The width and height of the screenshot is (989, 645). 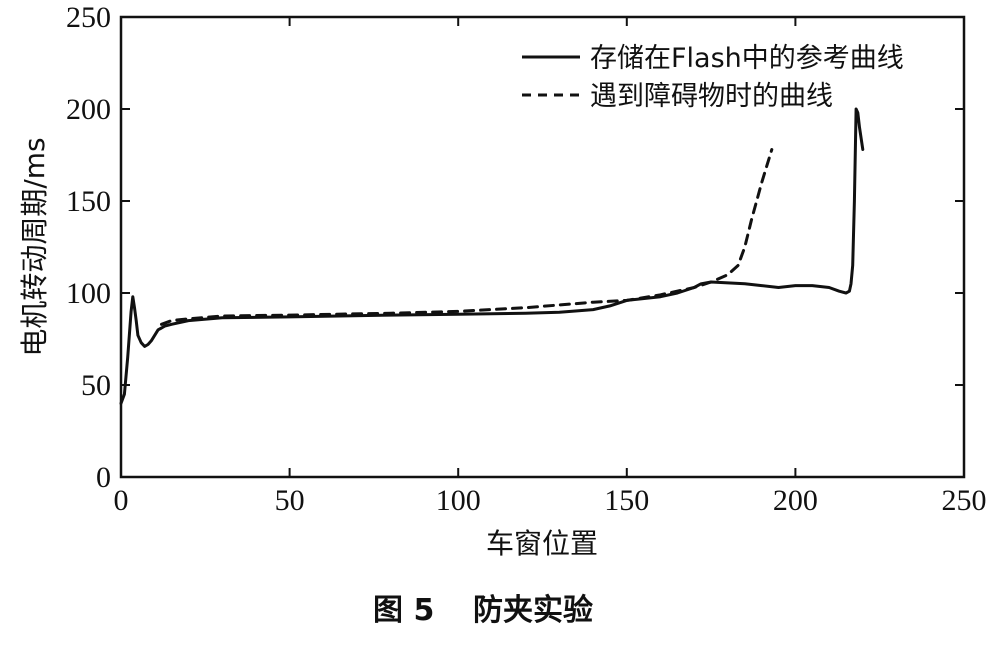 What do you see at coordinates (88, 247) in the screenshot?
I see `y-tick-labels: 0 50 100 150 200 250` at bounding box center [88, 247].